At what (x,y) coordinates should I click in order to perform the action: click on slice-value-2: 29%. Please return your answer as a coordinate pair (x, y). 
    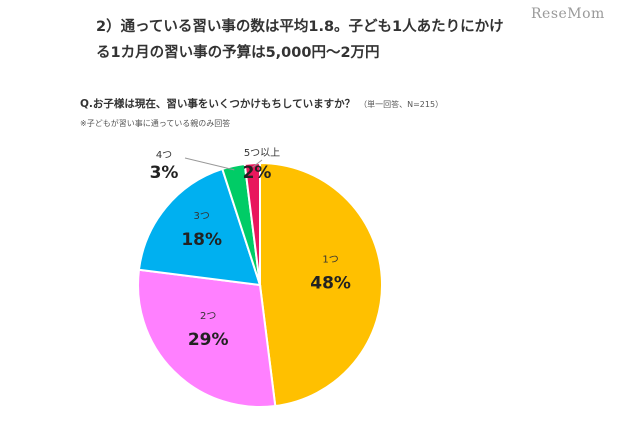
    Looking at the image, I should click on (208, 340).